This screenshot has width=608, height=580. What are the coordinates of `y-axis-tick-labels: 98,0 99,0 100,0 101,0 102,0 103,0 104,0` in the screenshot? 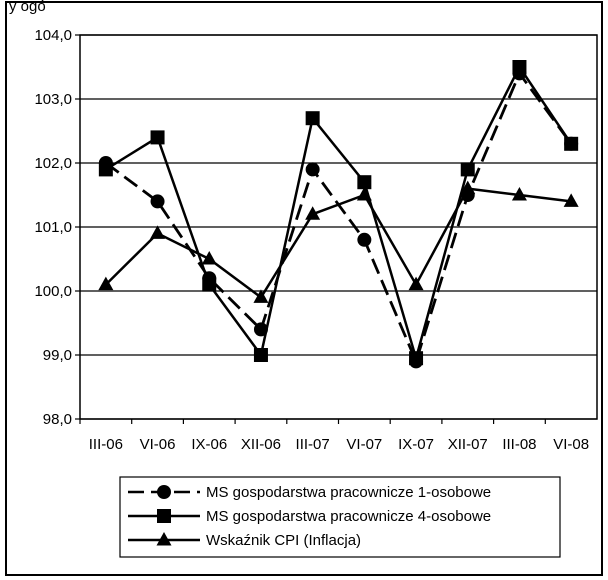 It's located at (53, 227).